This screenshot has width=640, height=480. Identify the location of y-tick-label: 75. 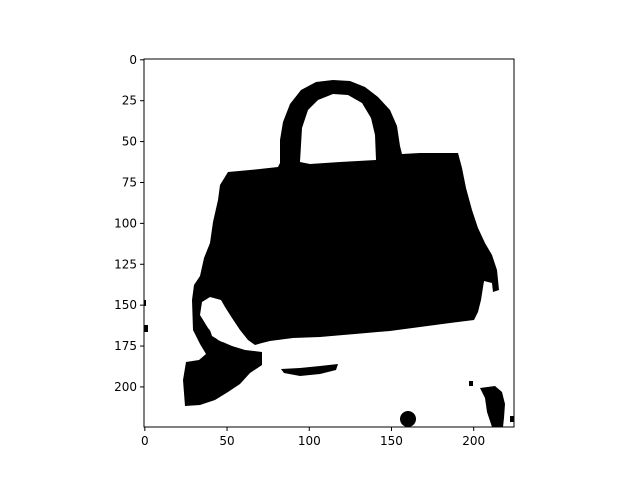
(129, 182).